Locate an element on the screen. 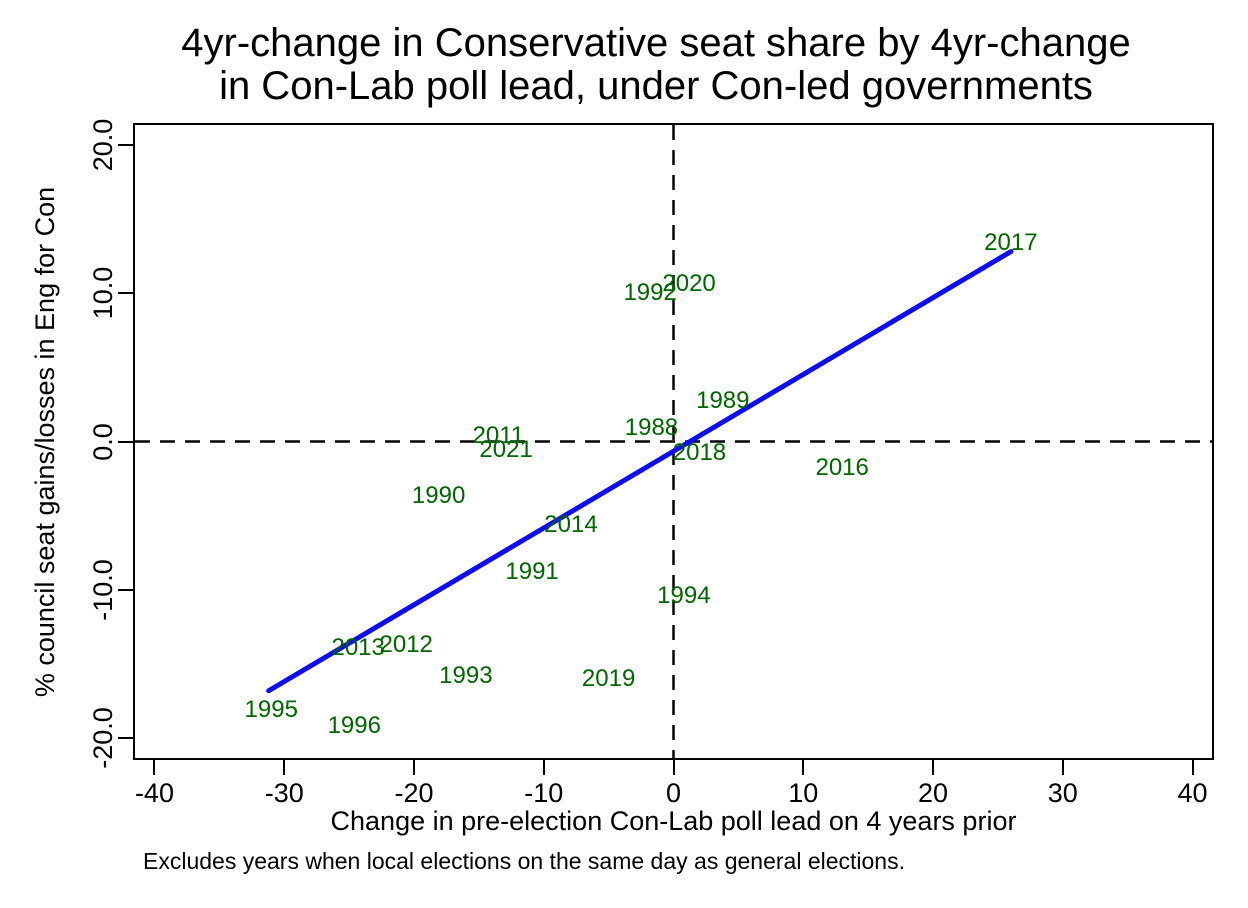 This screenshot has height=908, width=1248. data-point-label-2014: 2014 is located at coordinates (571, 524).